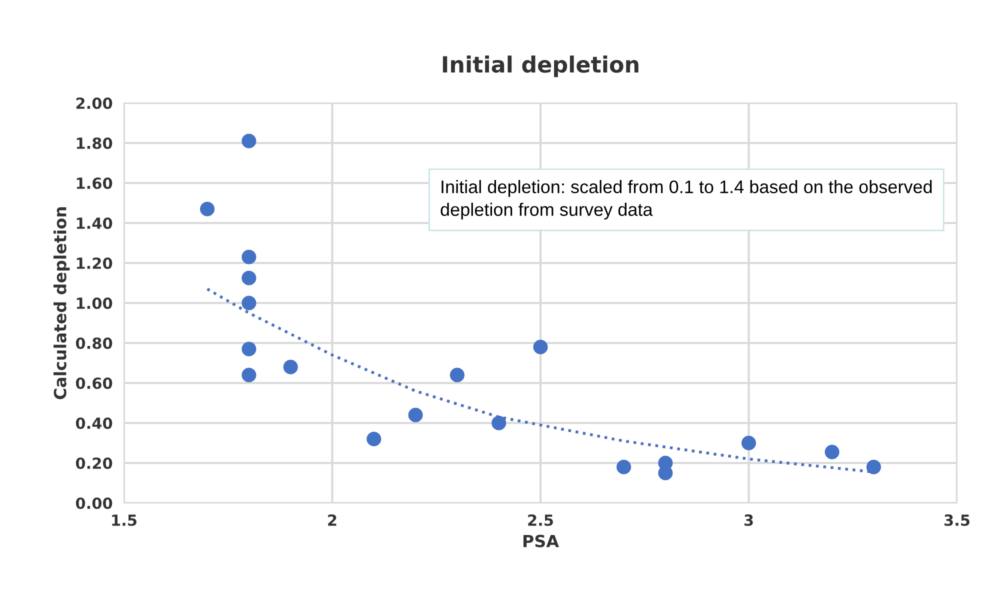  Describe the element at coordinates (94, 503) in the screenshot. I see `y-tick-label: 0.00` at that location.